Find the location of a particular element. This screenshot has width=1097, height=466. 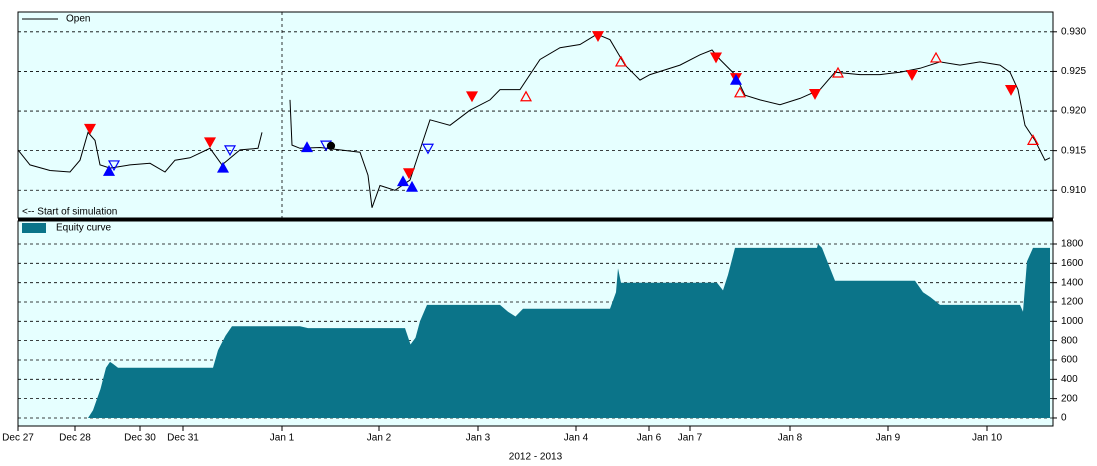

legend-label: Equity curve is located at coordinates (83, 228).